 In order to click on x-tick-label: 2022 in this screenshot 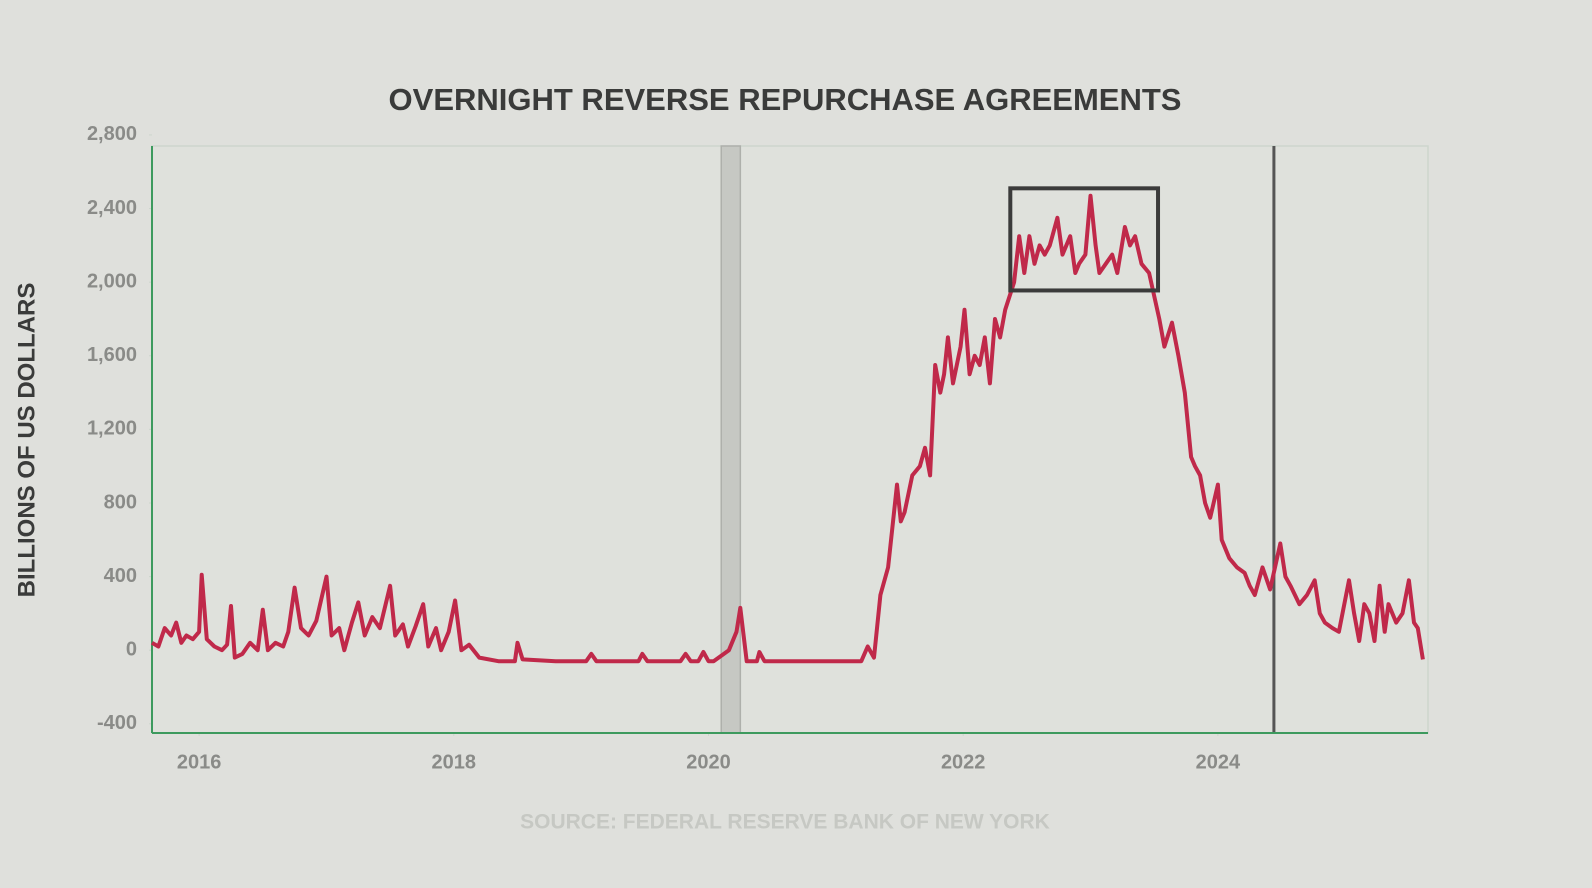, I will do `click(963, 762)`.